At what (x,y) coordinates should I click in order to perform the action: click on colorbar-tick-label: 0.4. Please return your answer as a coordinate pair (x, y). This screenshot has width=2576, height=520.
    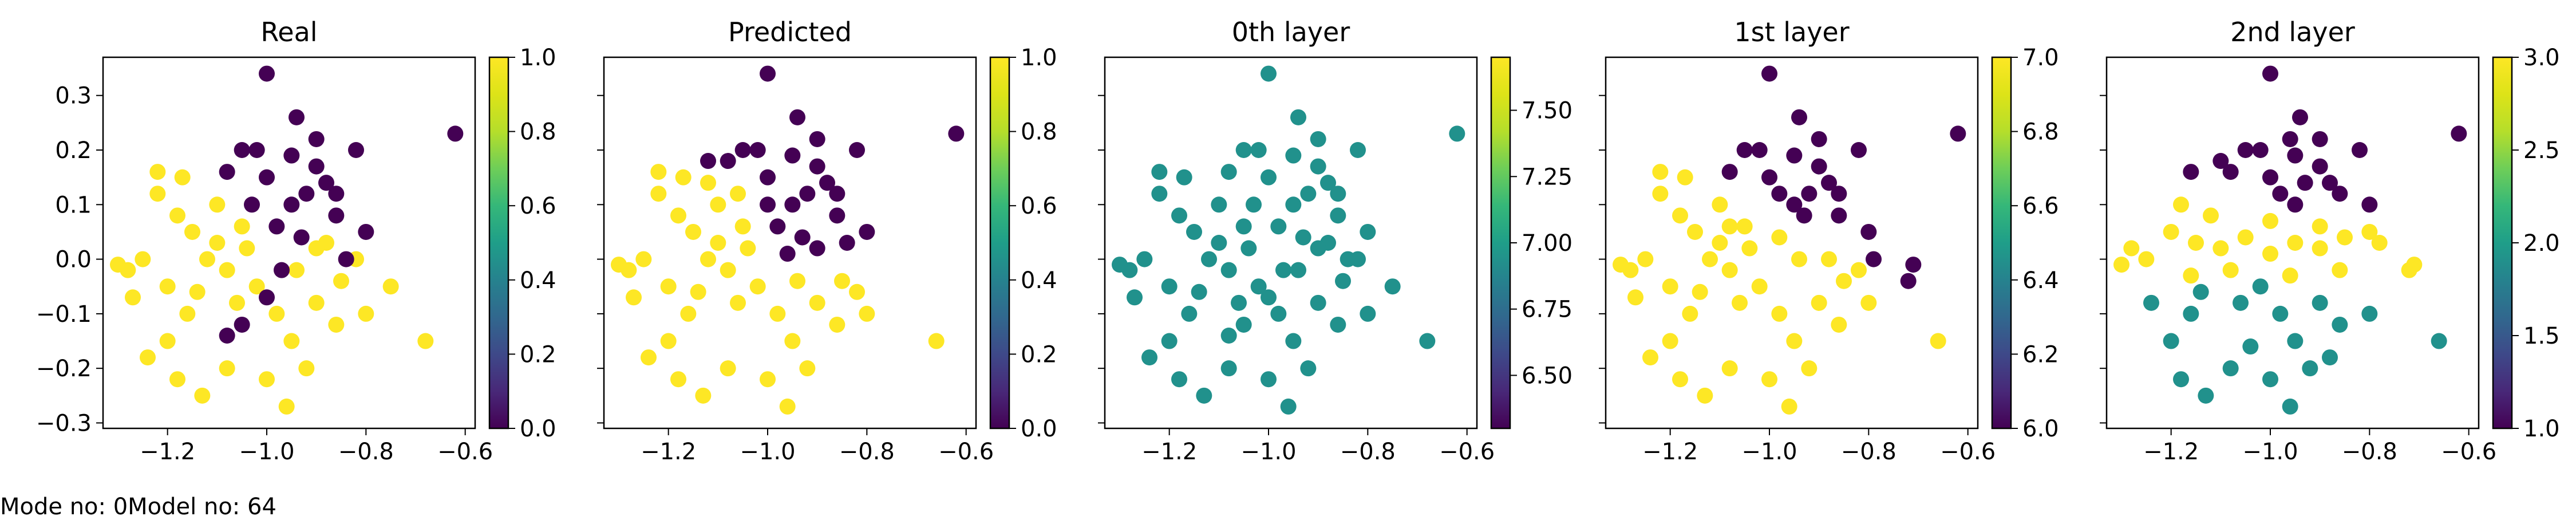
    Looking at the image, I should click on (538, 280).